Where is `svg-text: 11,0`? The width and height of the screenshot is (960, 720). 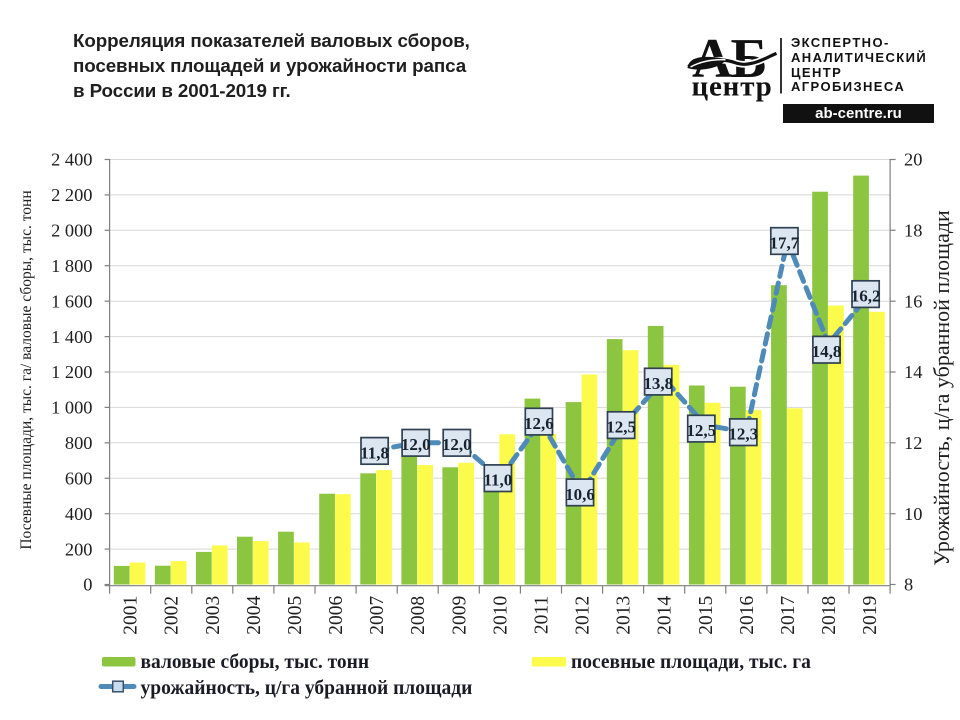
svg-text: 11,0 is located at coordinates (497, 480).